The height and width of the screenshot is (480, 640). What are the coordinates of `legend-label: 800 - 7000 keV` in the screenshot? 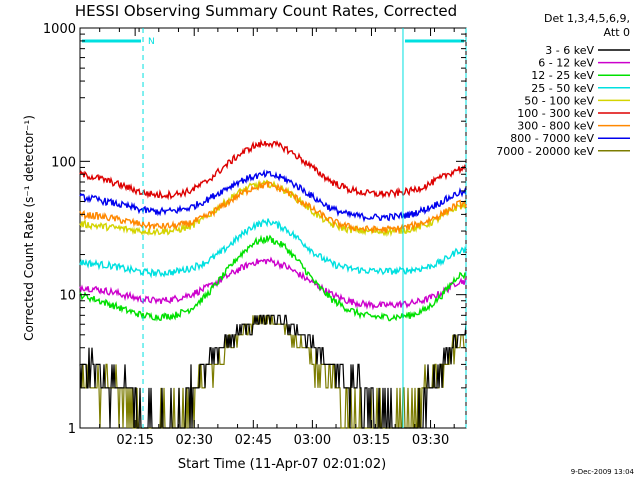 It's located at (552, 138).